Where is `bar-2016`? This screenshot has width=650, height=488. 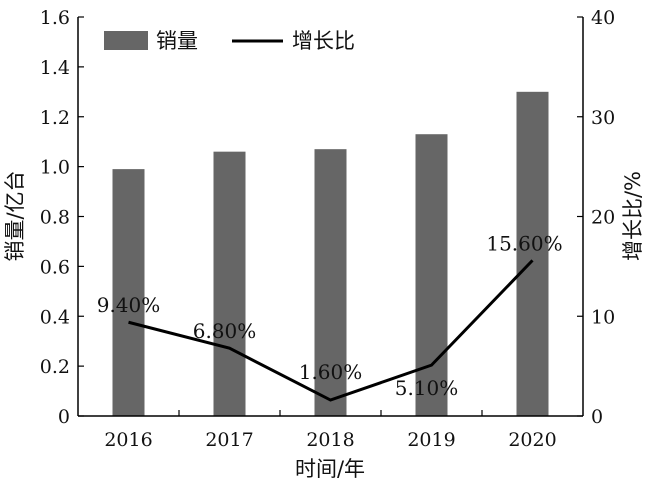
bar-2016 is located at coordinates (128, 292).